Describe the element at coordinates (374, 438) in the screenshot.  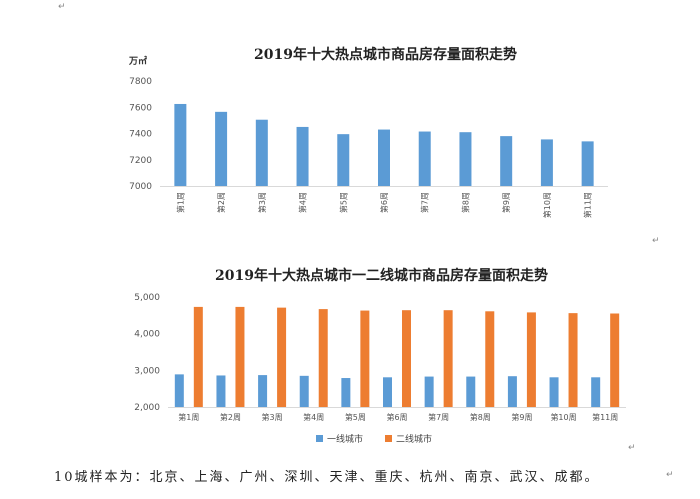
I see `chart2-legend: 一线城市 二线城市` at that location.